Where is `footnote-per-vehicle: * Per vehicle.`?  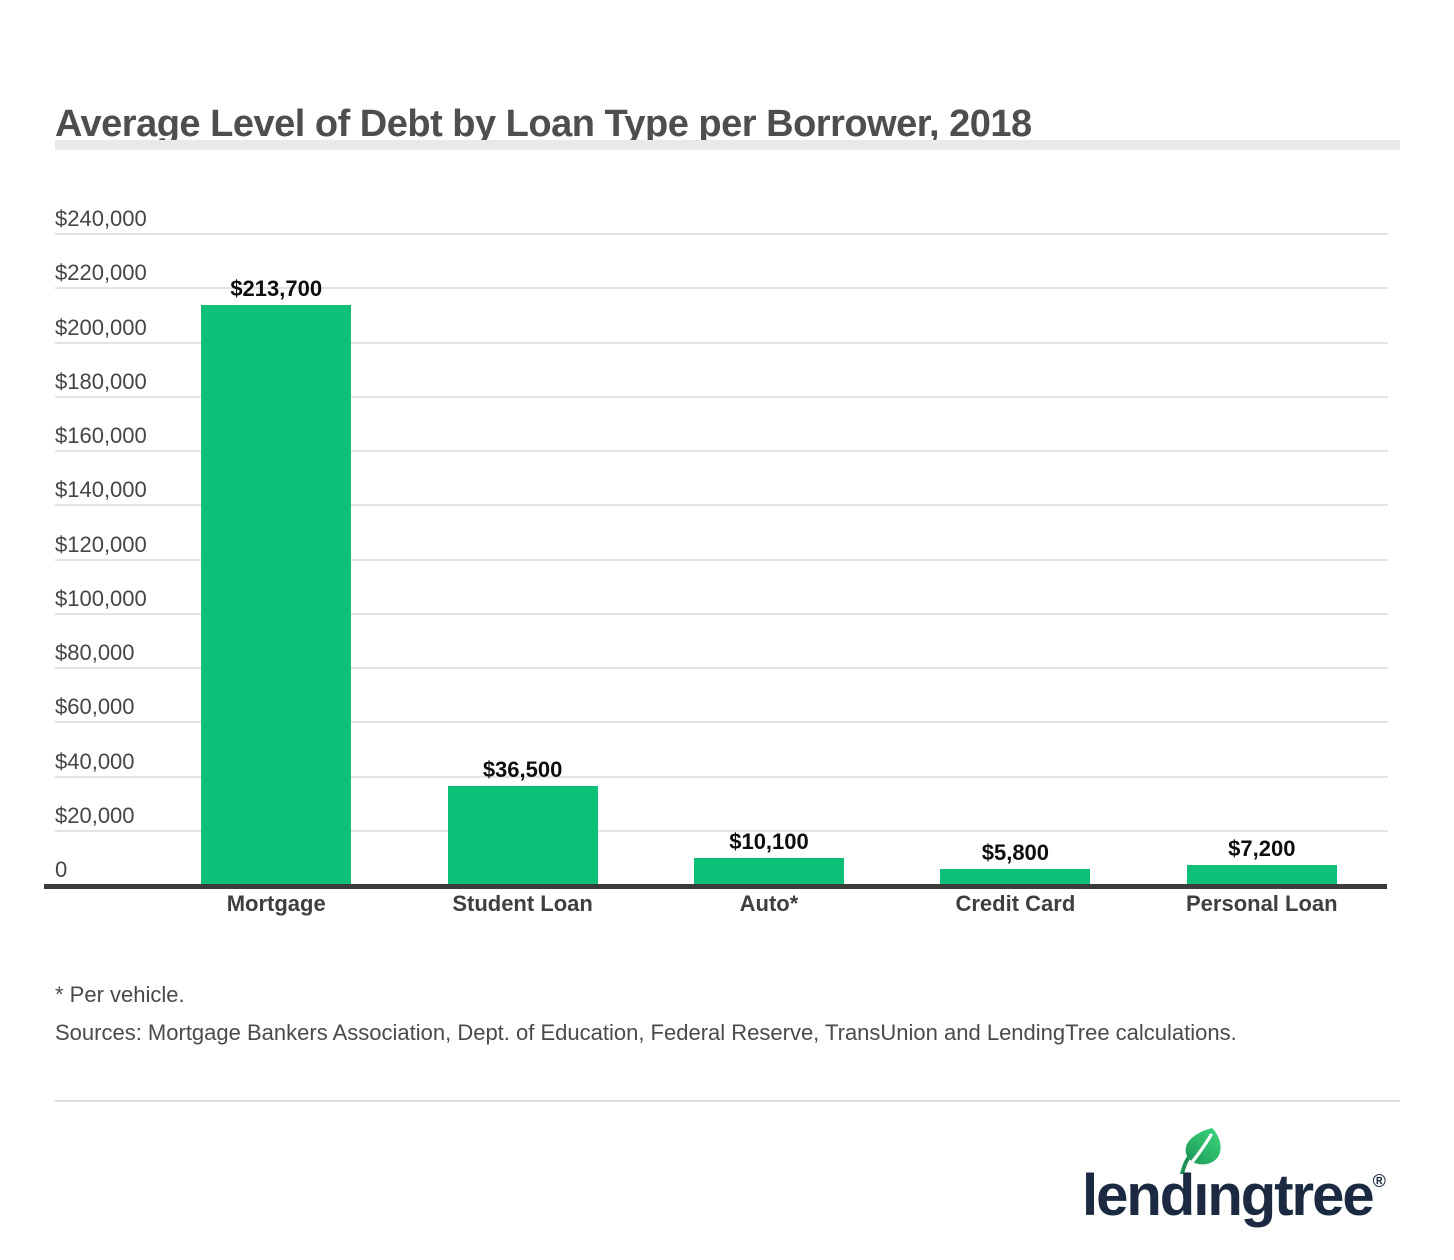
footnote-per-vehicle: * Per vehicle. is located at coordinates (120, 994).